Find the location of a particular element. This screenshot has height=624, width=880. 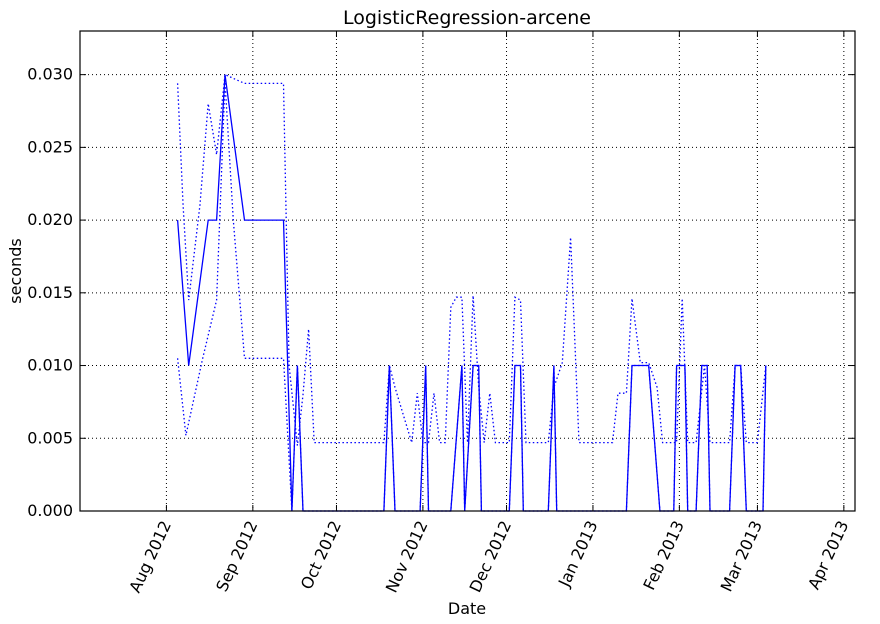

y-tick-label: 0.005 is located at coordinates (50, 437).